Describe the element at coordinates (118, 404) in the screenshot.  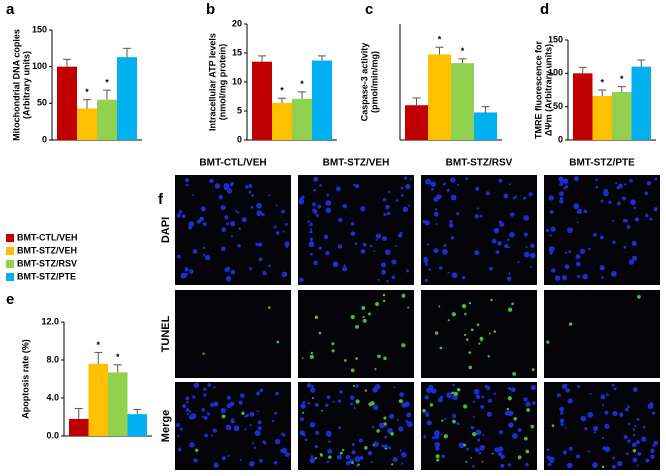
I see `bar` at that location.